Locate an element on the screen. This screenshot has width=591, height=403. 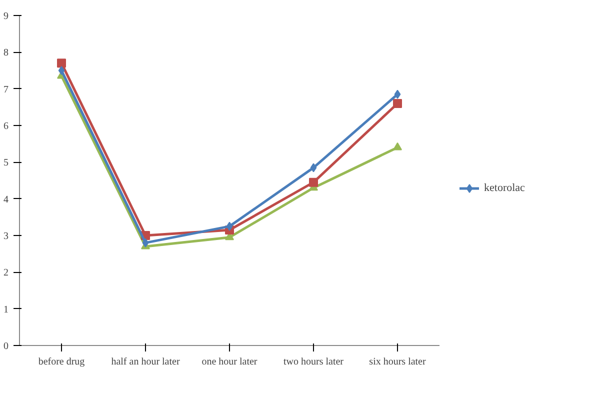
y-tick-label: 6 is located at coordinates (6, 126).